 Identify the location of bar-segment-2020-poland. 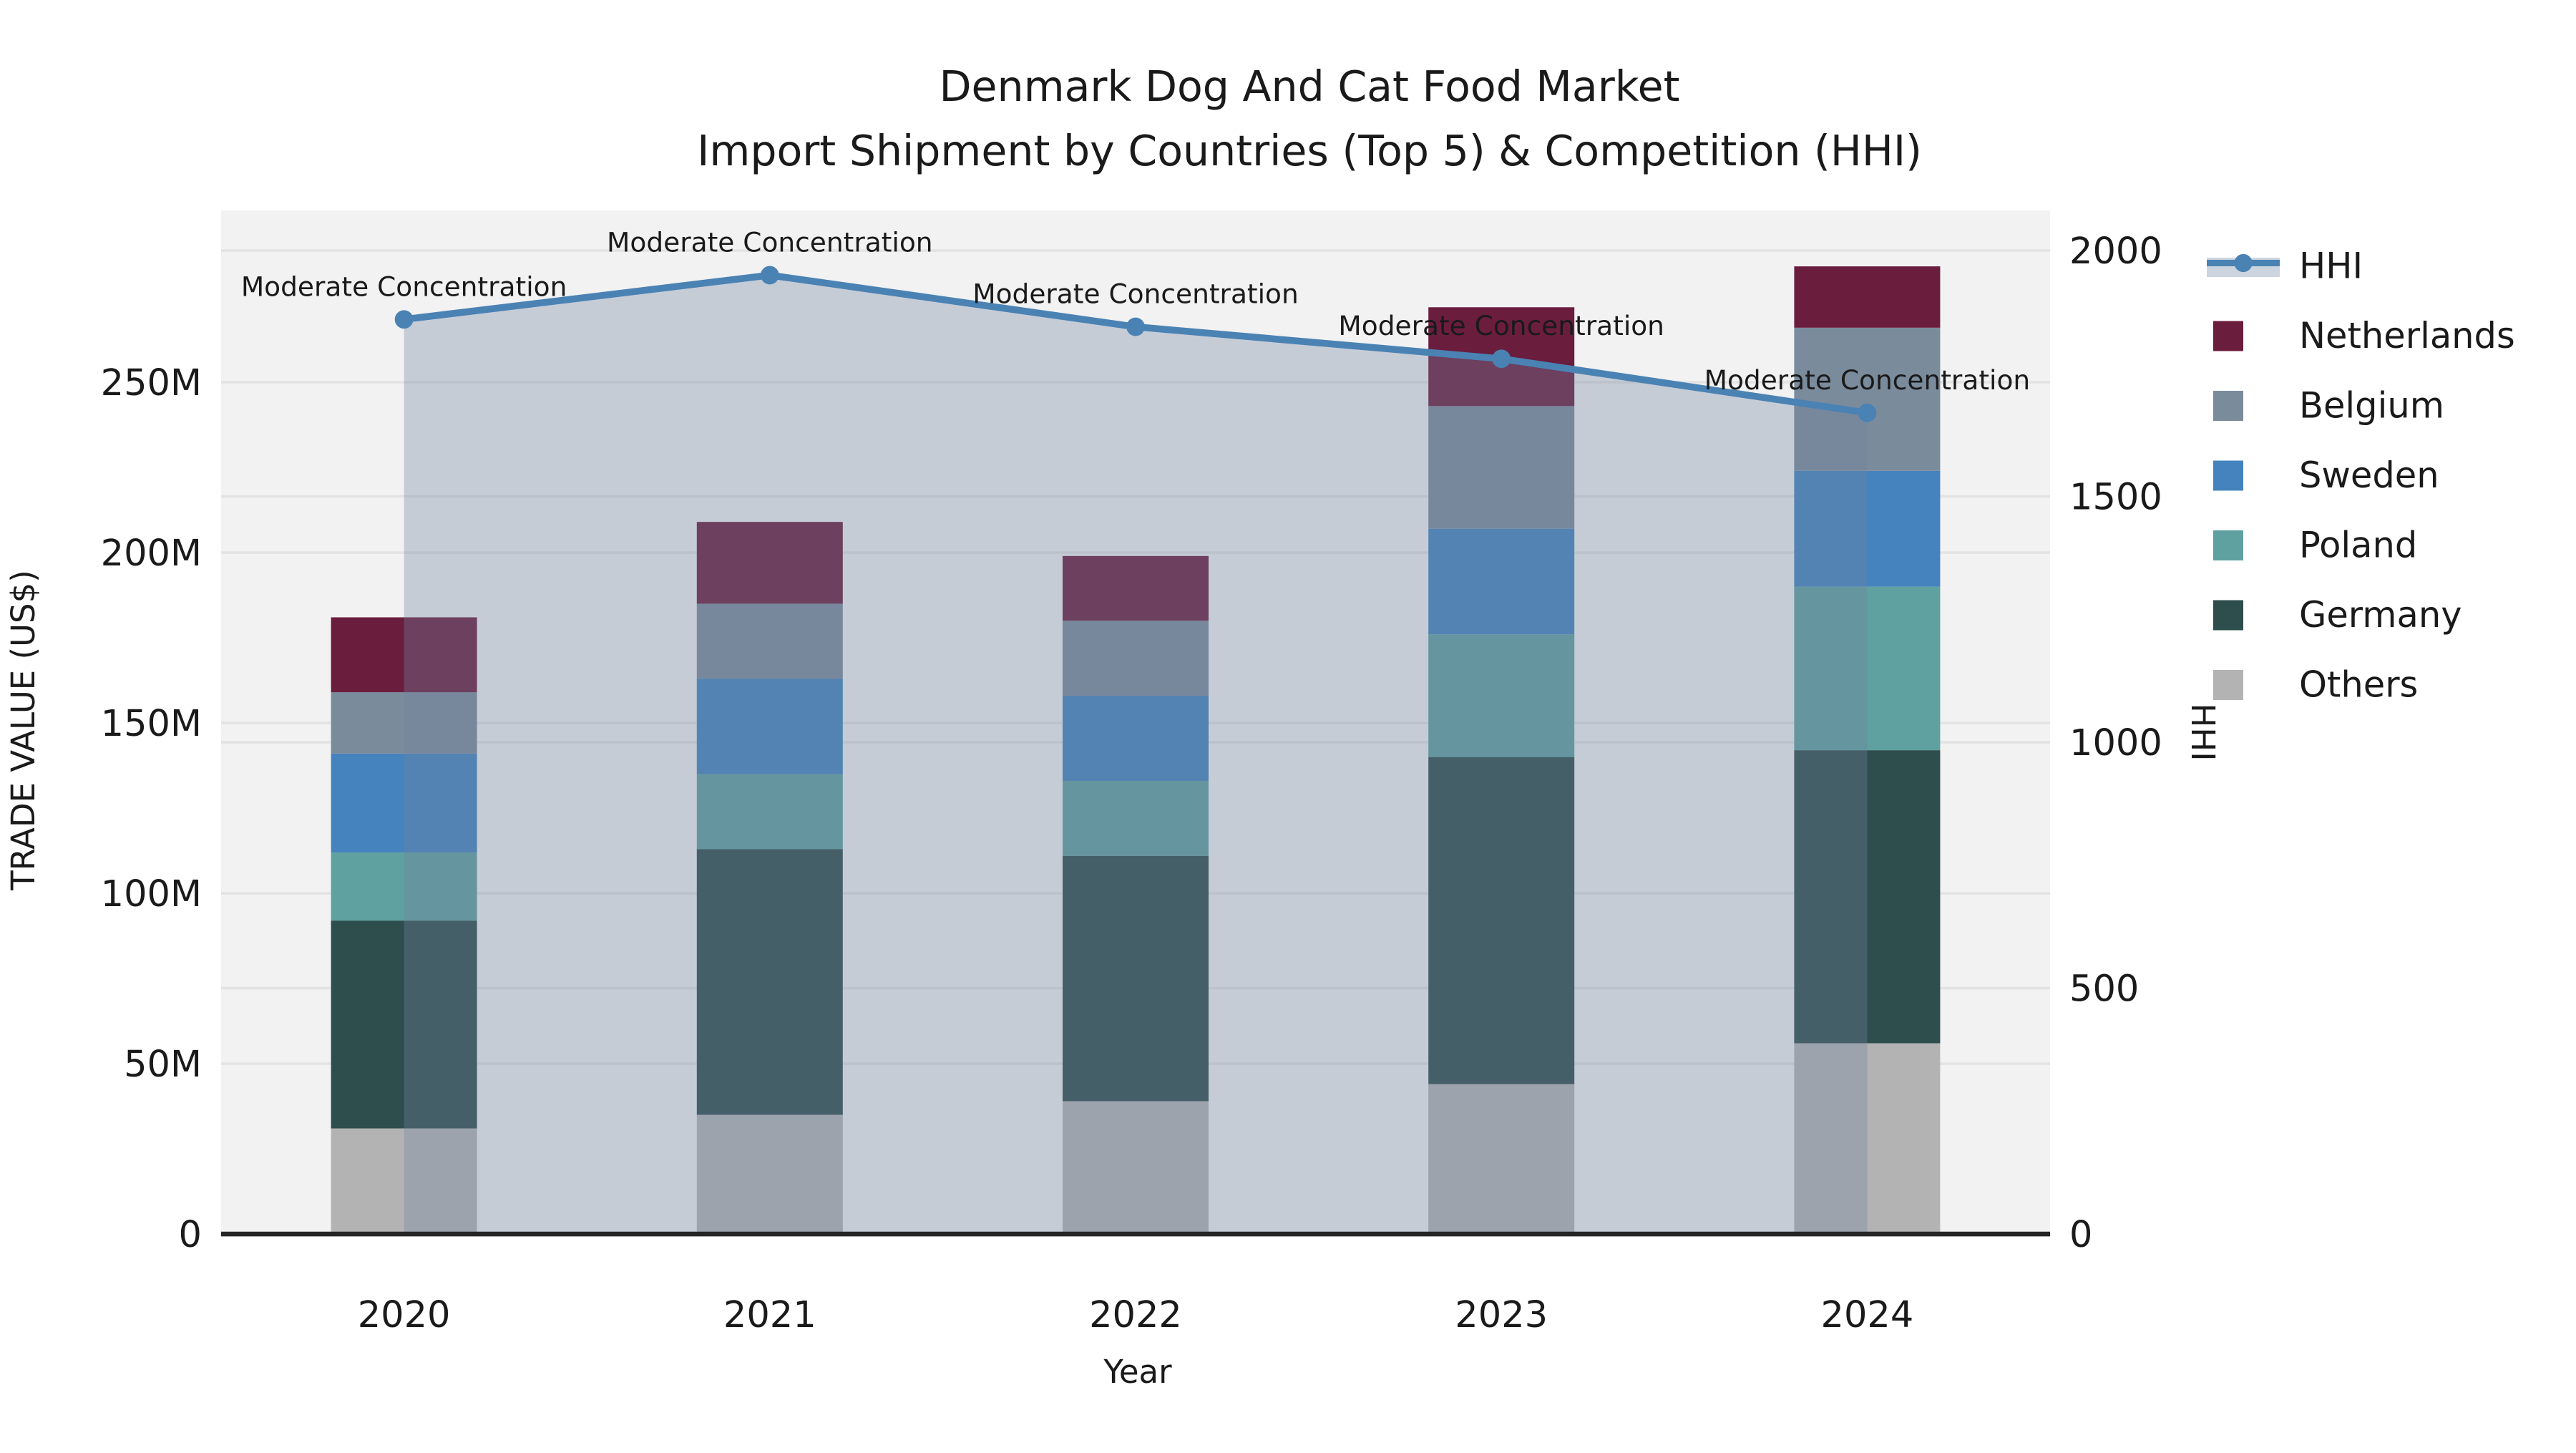
(404, 886).